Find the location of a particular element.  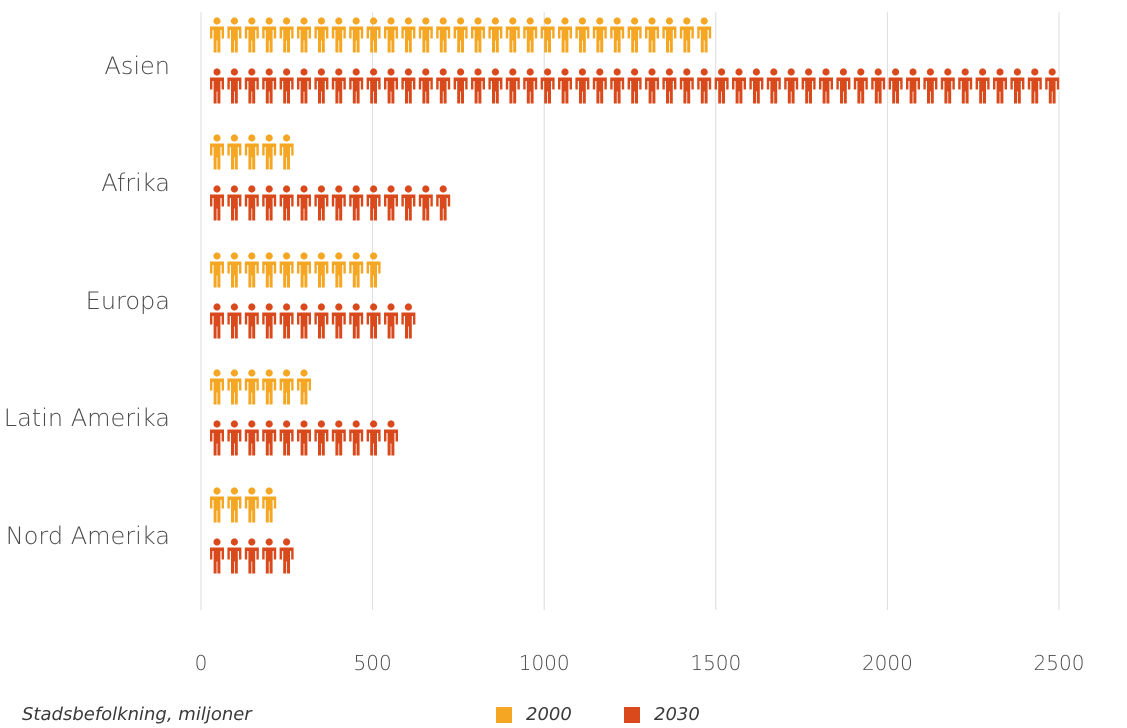

x-tick-label-1000: 1000 is located at coordinates (544, 663).